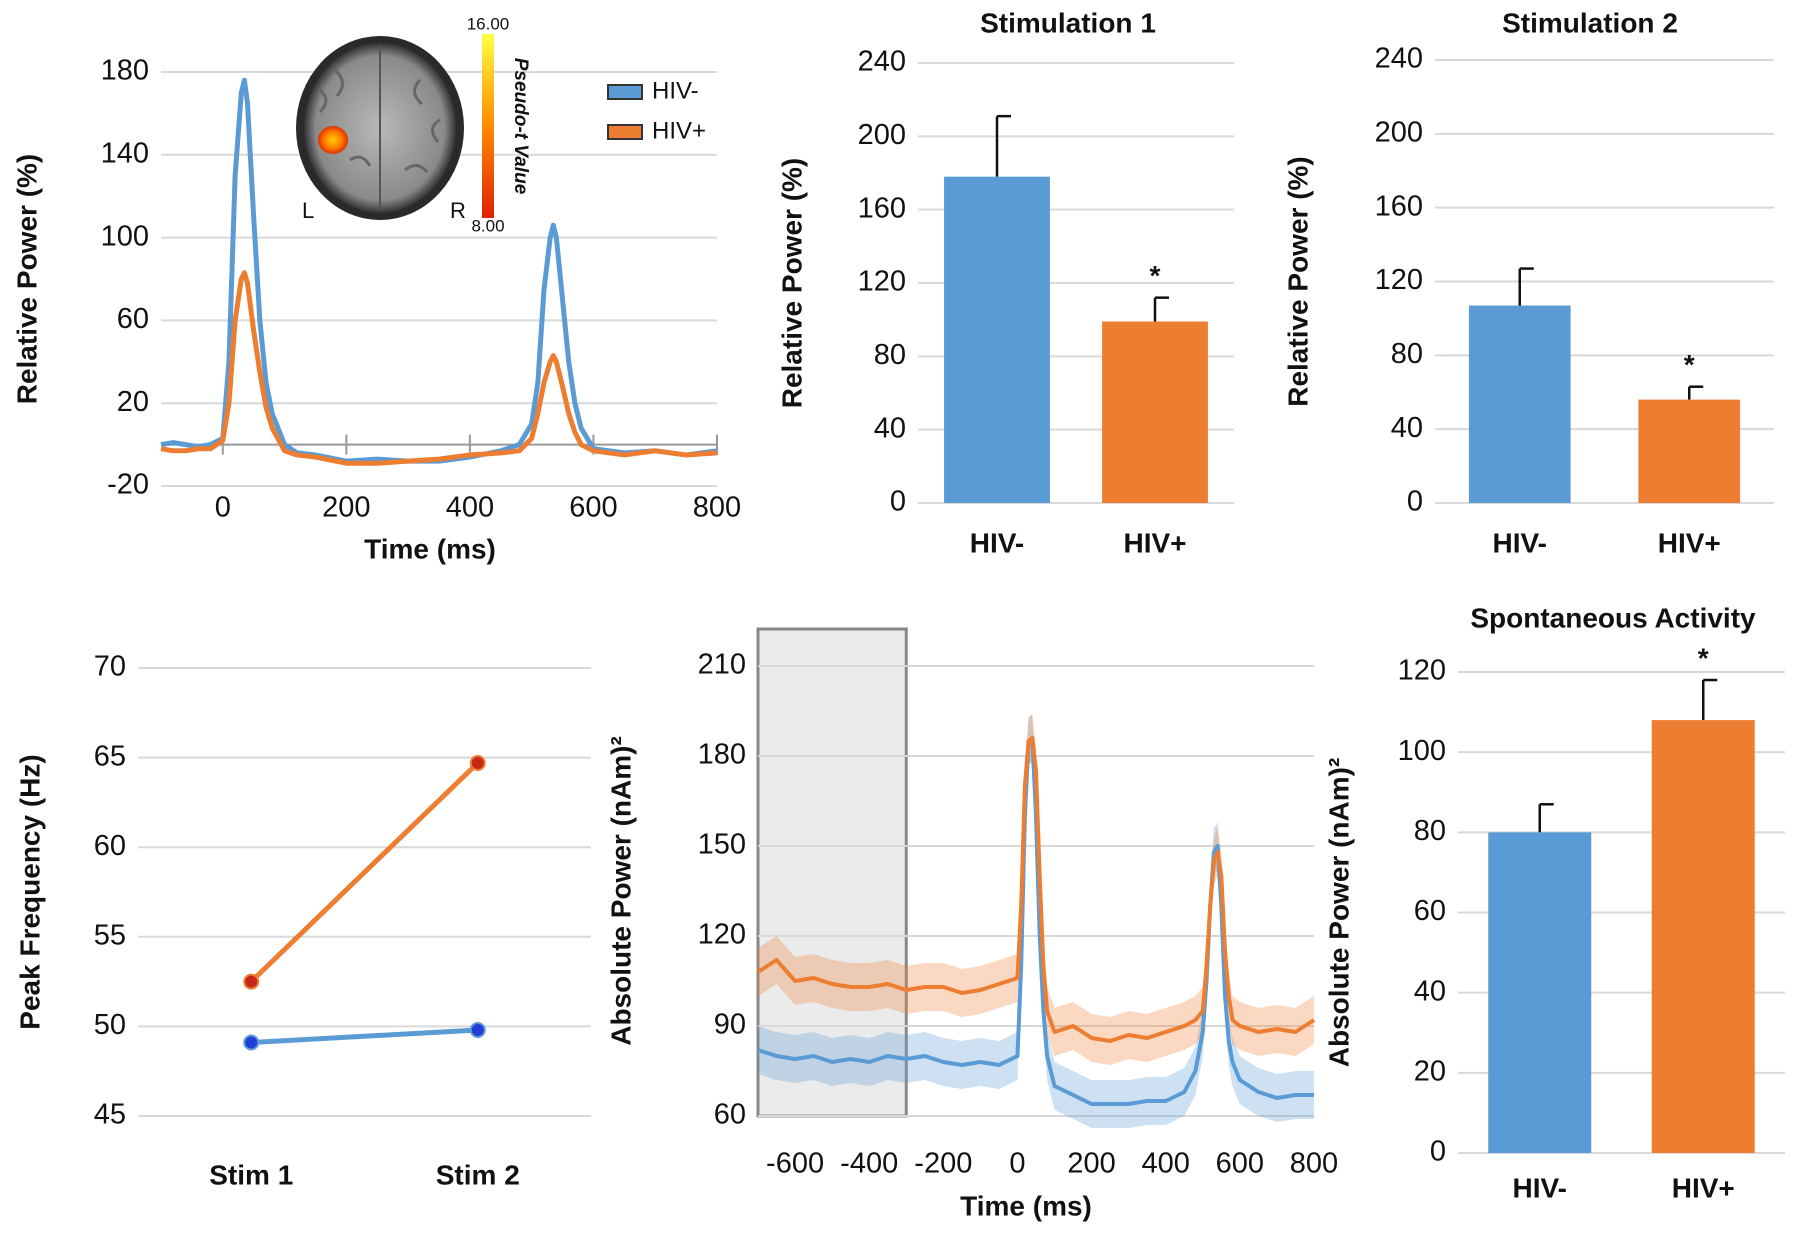 This screenshot has width=1800, height=1234. I want to click on legend-label: HIV+, so click(679, 130).